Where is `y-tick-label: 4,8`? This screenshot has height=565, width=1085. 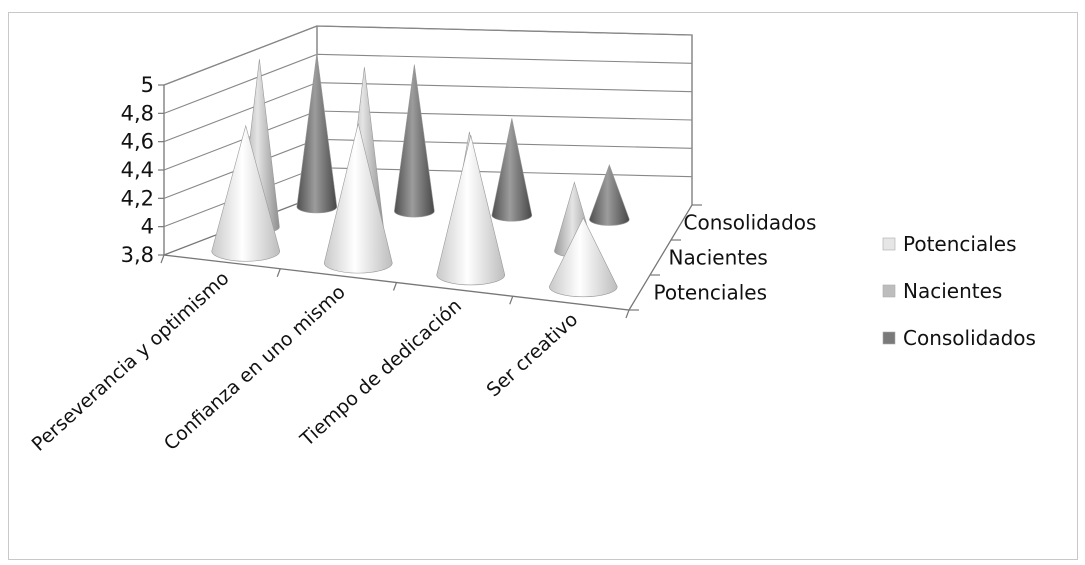 y-tick-label: 4,8 is located at coordinates (137, 113).